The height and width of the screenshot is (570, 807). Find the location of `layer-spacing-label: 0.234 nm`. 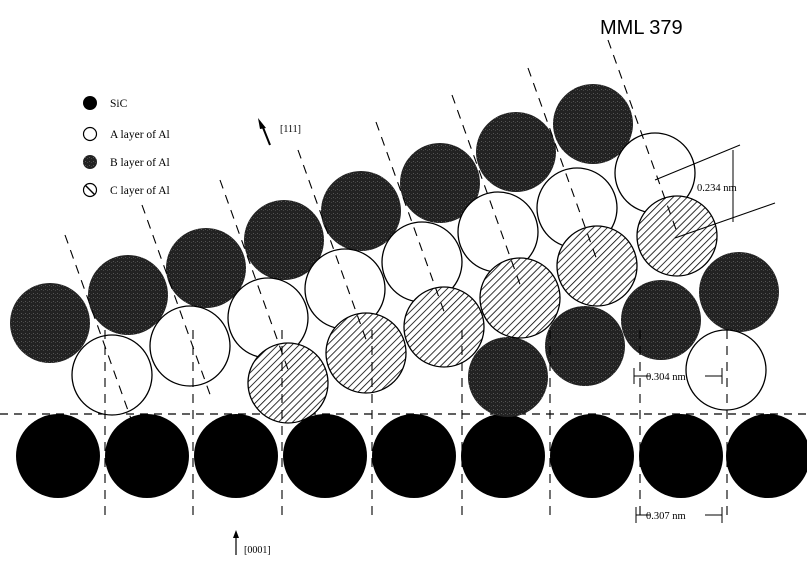

layer-spacing-label: 0.234 nm is located at coordinates (717, 188).